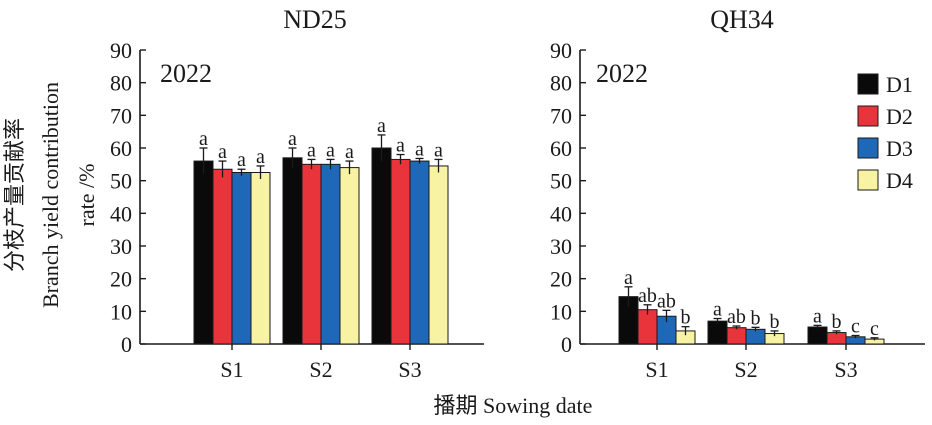 This screenshot has height=425, width=932. I want to click on legend-label-d4: D4, so click(899, 180).